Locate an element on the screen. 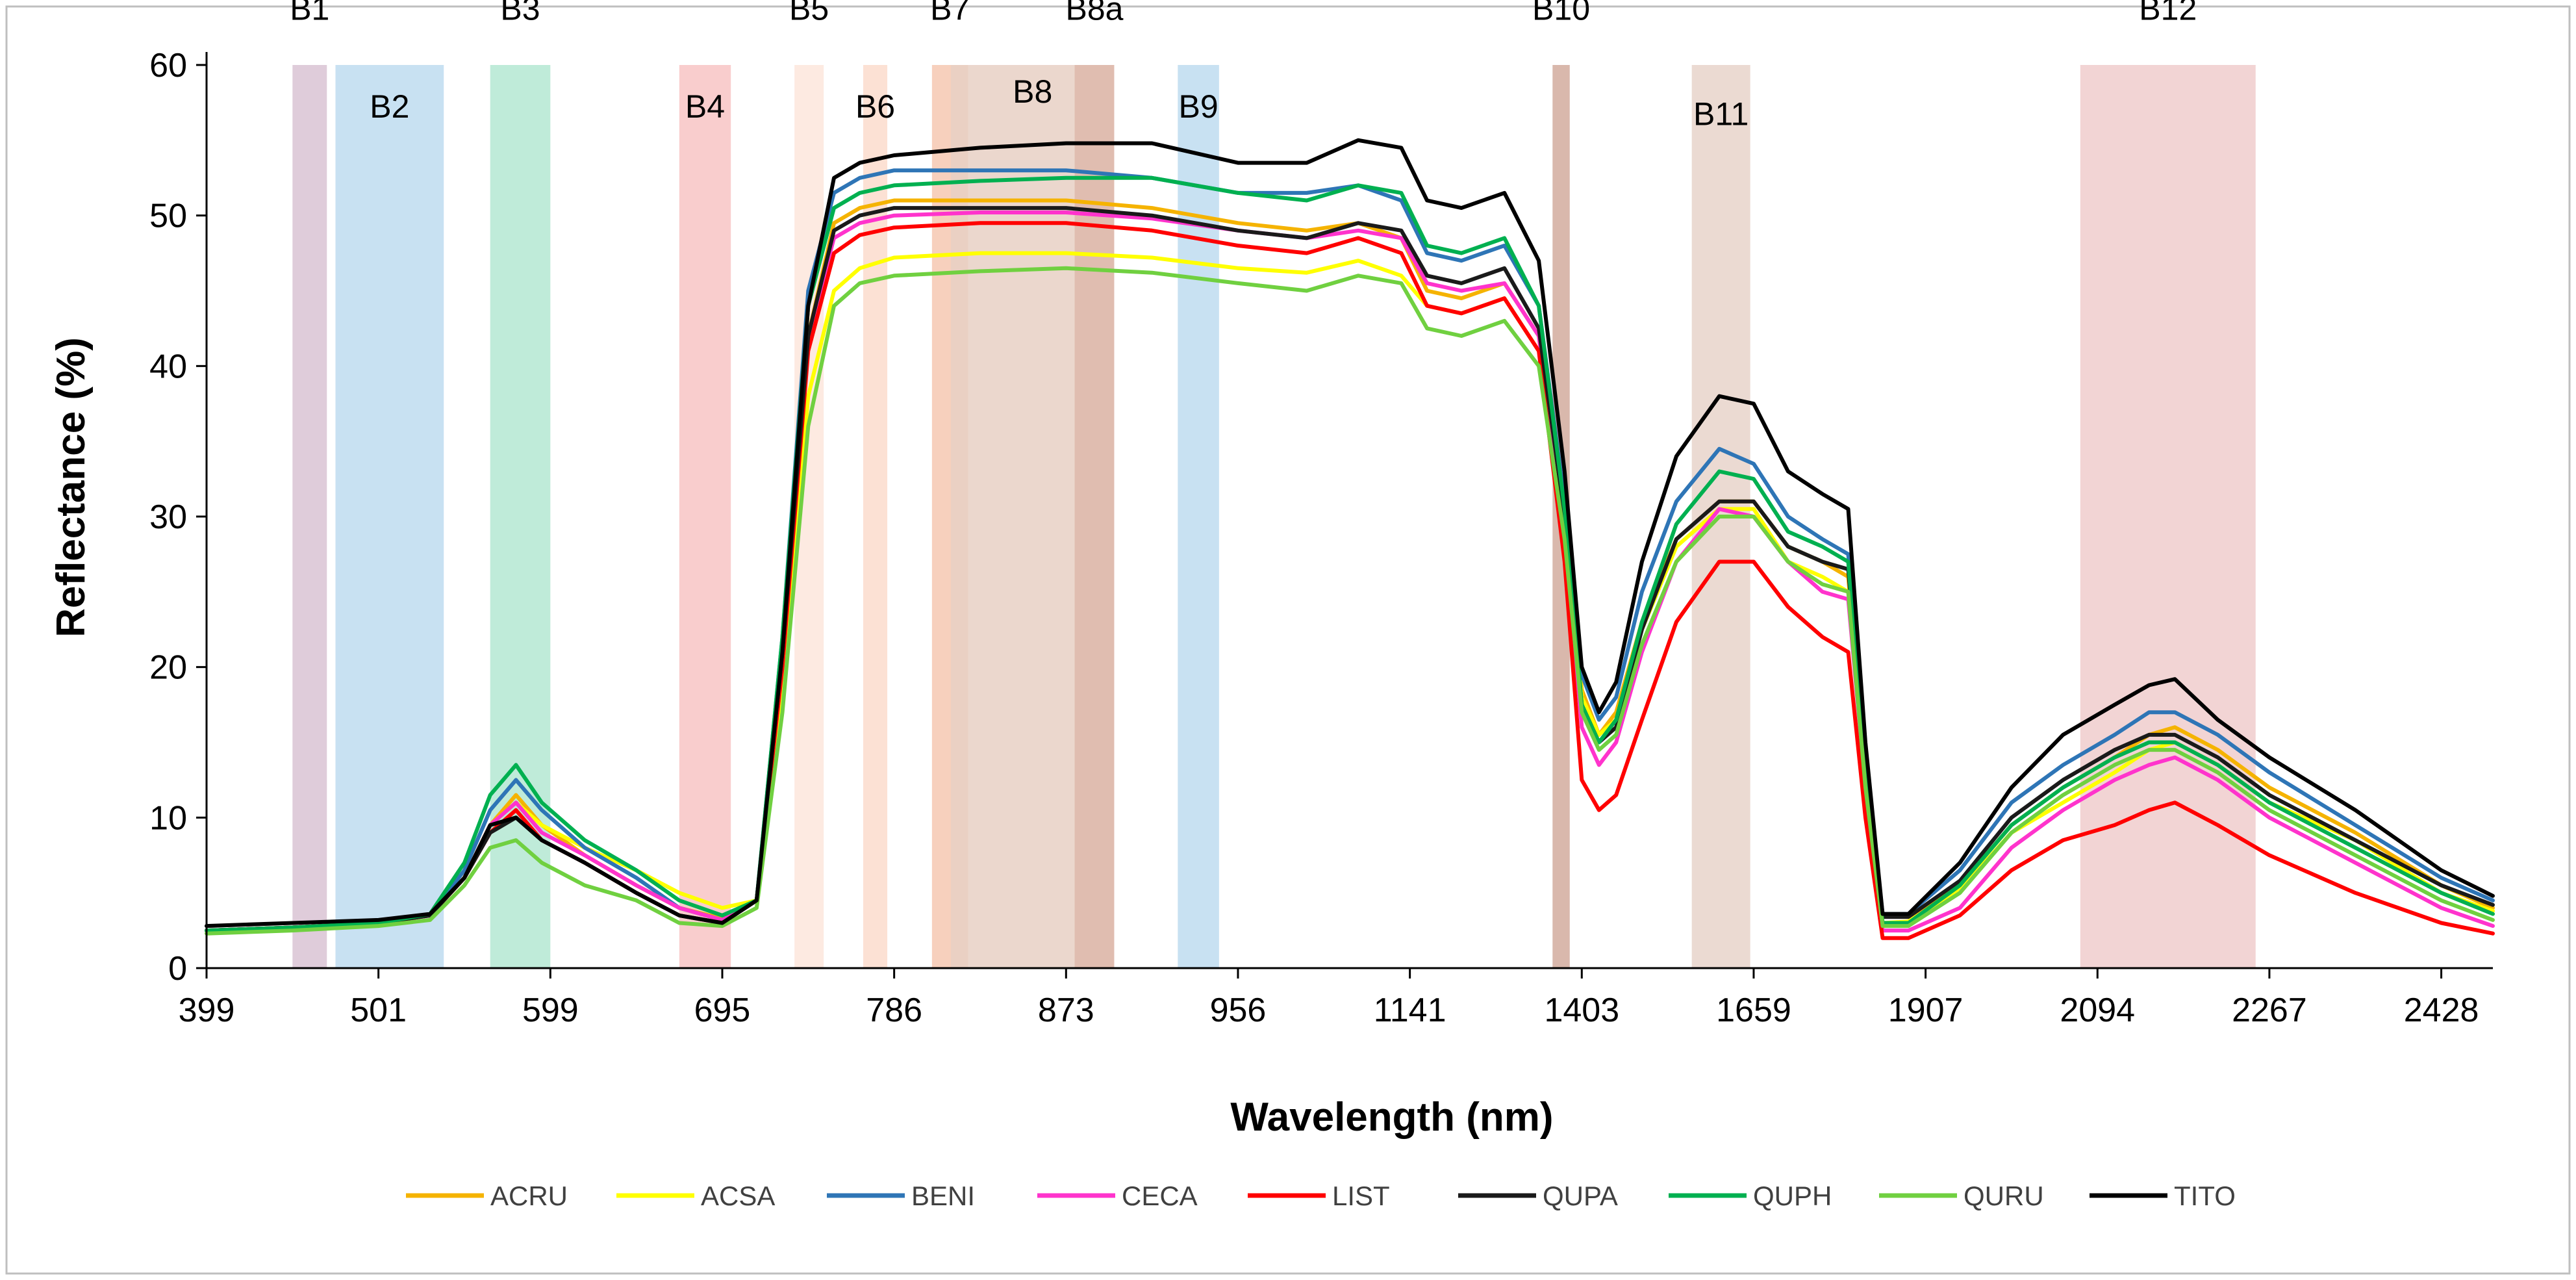  x-tick-label: 501 is located at coordinates (378, 1010).